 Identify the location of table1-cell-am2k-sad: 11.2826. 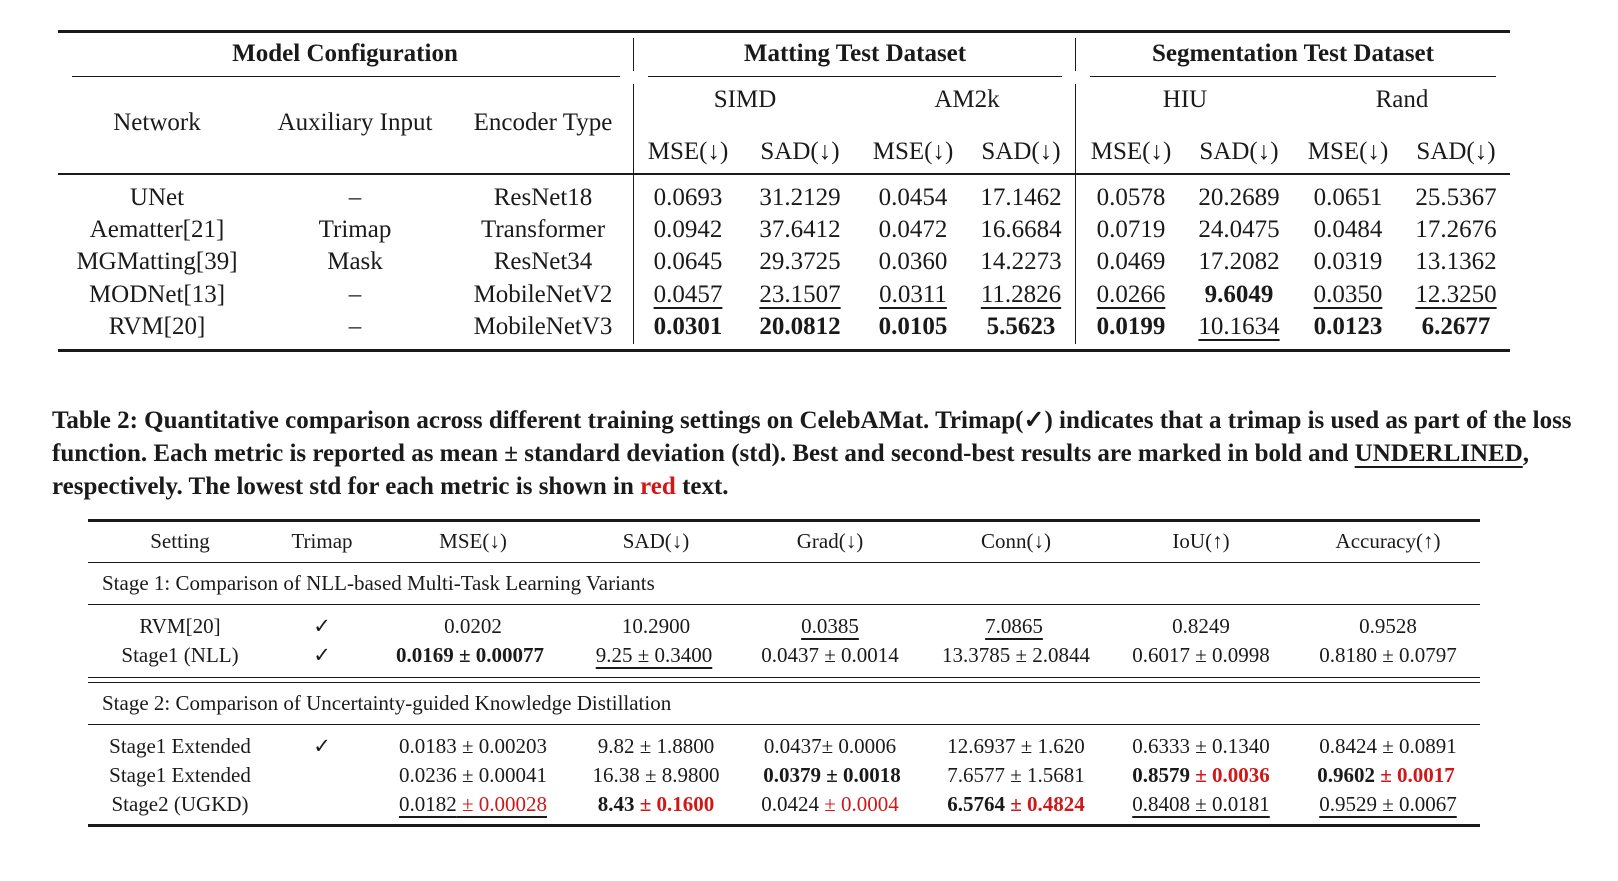
(1021, 294).